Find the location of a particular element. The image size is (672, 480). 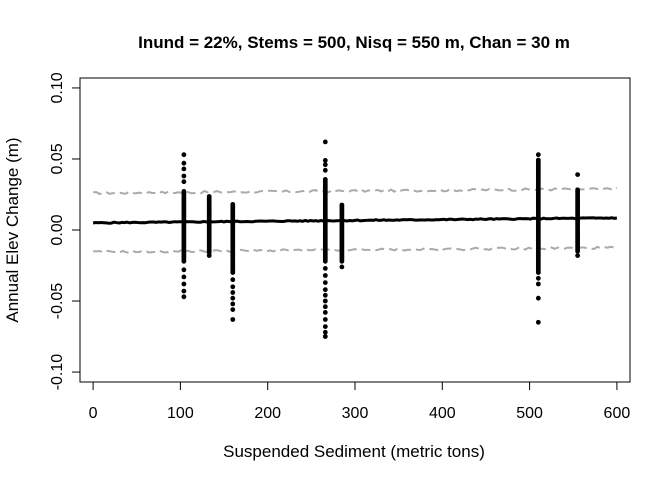

y-axis: -0.10 -0.05 0.00 0.05 0.10 is located at coordinates (65, 231).